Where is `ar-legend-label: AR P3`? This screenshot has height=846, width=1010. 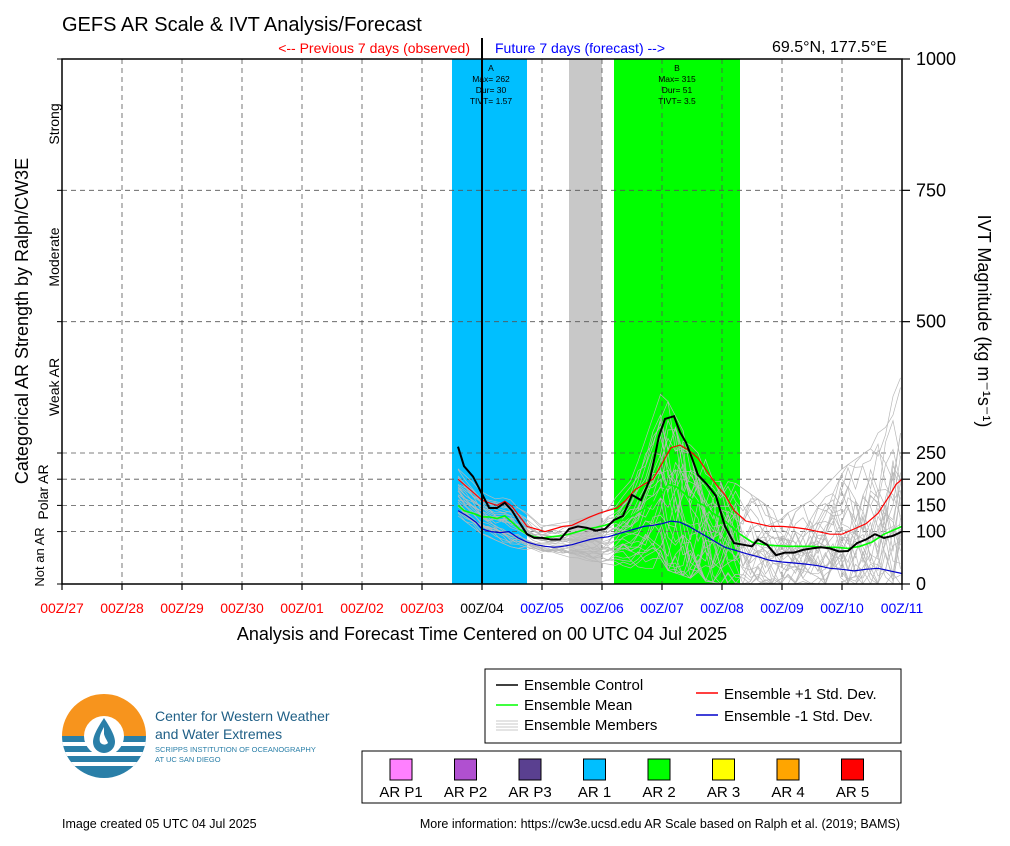
ar-legend-label: AR P3 is located at coordinates (529, 792).